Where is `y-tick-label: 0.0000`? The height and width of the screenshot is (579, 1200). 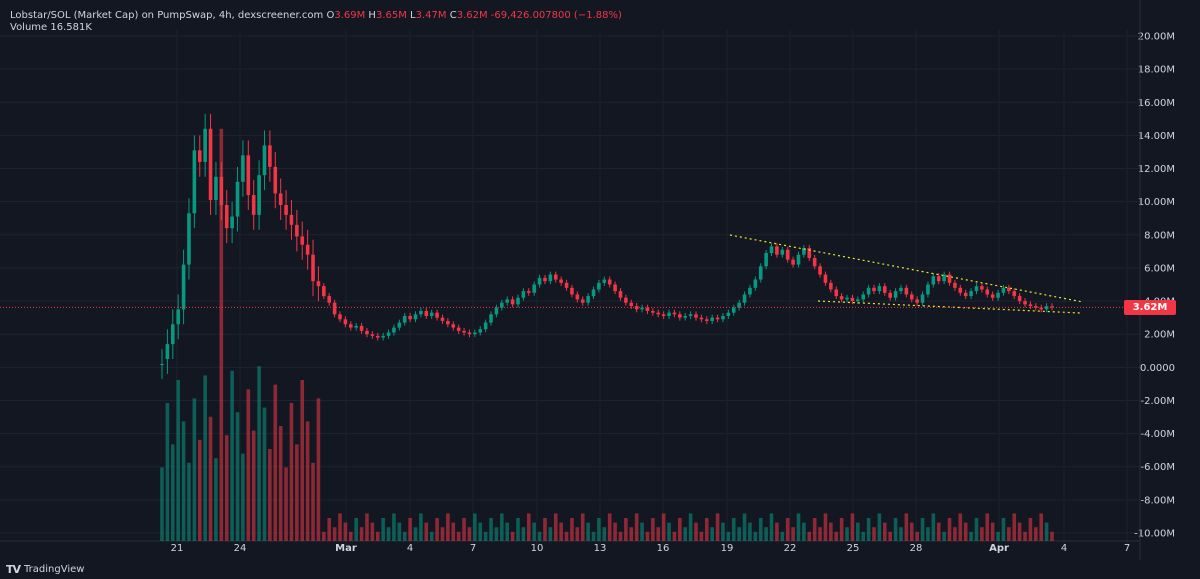 y-tick-label: 0.0000 is located at coordinates (1157, 368).